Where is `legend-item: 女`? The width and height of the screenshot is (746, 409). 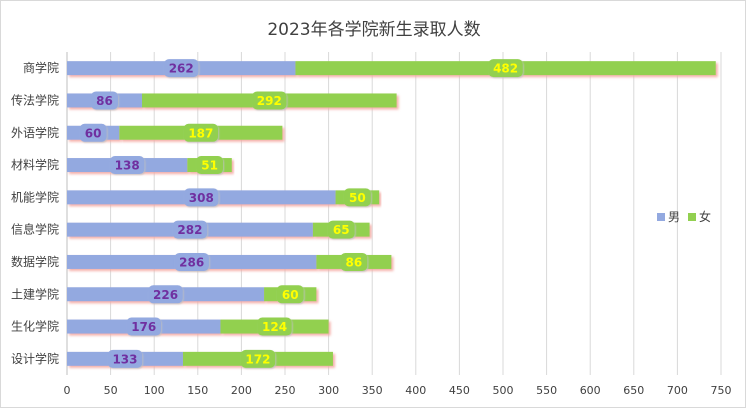
legend-item: 女 is located at coordinates (699, 216).